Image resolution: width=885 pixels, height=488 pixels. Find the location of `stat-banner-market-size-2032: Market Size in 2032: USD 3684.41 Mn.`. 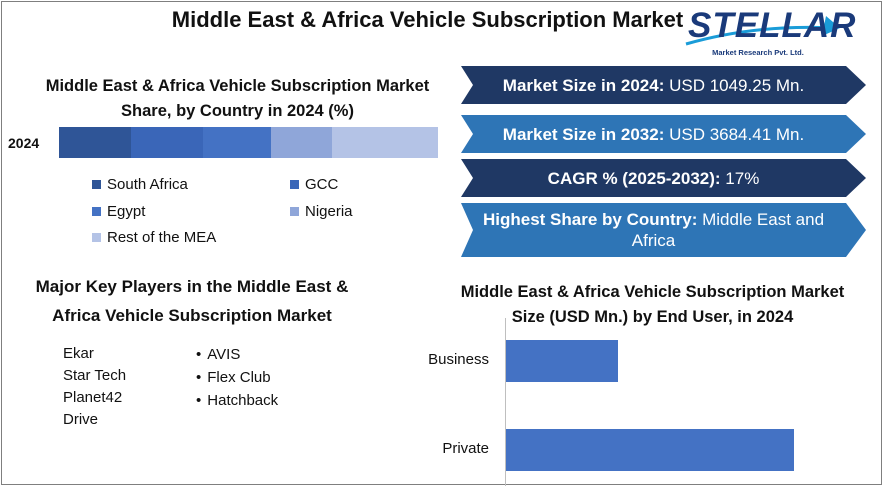

stat-banner-market-size-2032: Market Size in 2032: USD 3684.41 Mn. is located at coordinates (663, 134).